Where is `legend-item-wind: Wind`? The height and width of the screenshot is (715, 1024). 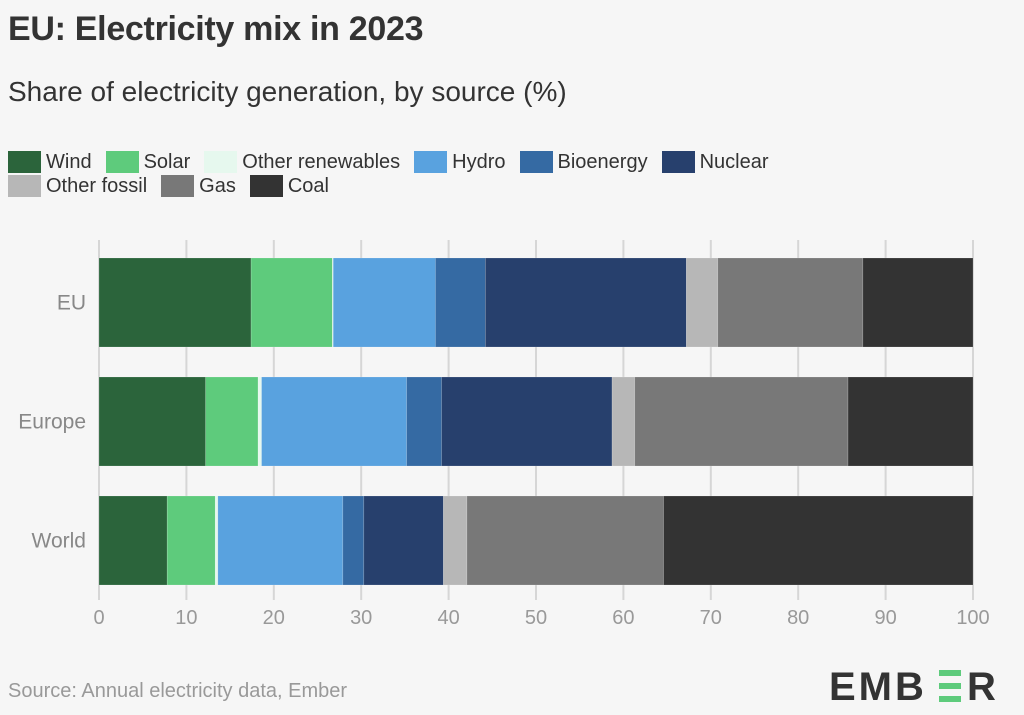 legend-item-wind: Wind is located at coordinates (50, 162).